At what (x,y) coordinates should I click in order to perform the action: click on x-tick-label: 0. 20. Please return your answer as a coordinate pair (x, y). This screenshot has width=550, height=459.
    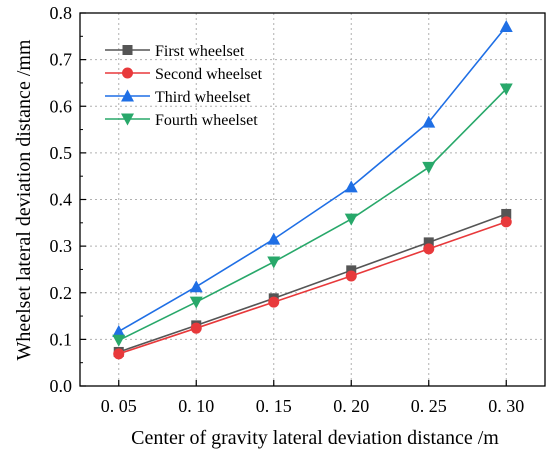
    Looking at the image, I should click on (351, 406).